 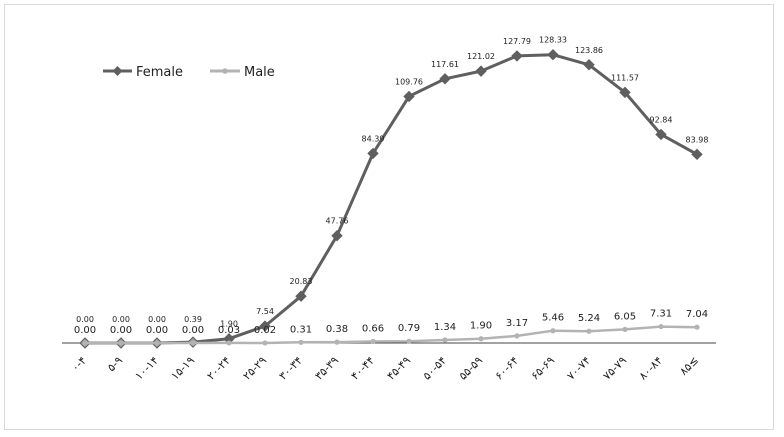 What do you see at coordinates (697, 139) in the screenshot?
I see `female-data-label: 83.98` at bounding box center [697, 139].